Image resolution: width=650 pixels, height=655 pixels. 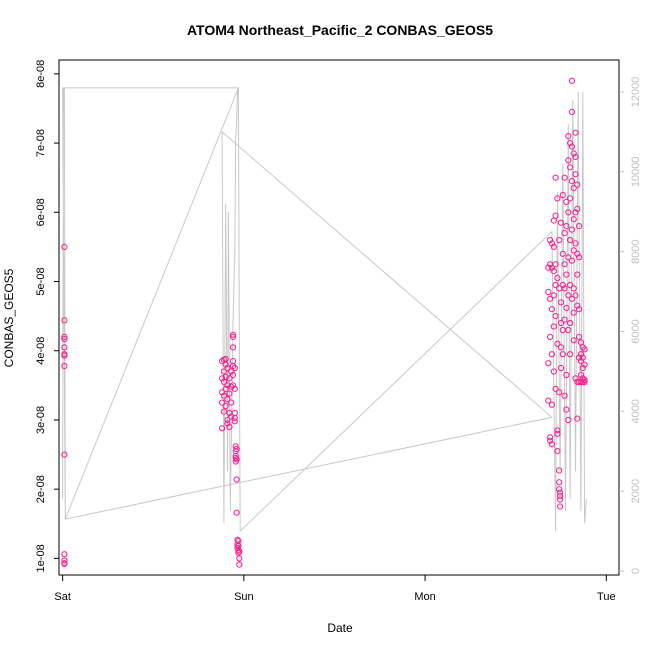 I want to click on y-tick-label: 1e-08, so click(x=41, y=558).